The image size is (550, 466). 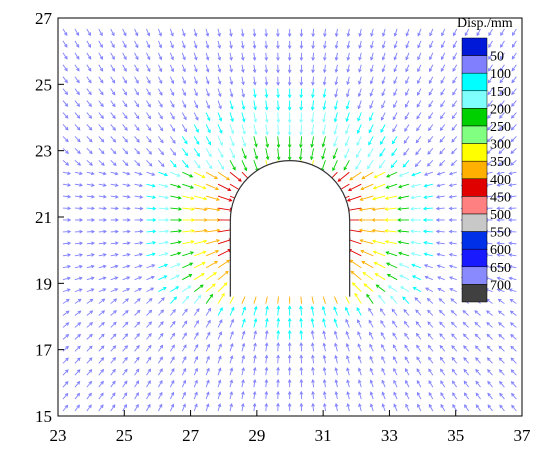 I want to click on legend-level-label: 100, so click(x=500, y=74).